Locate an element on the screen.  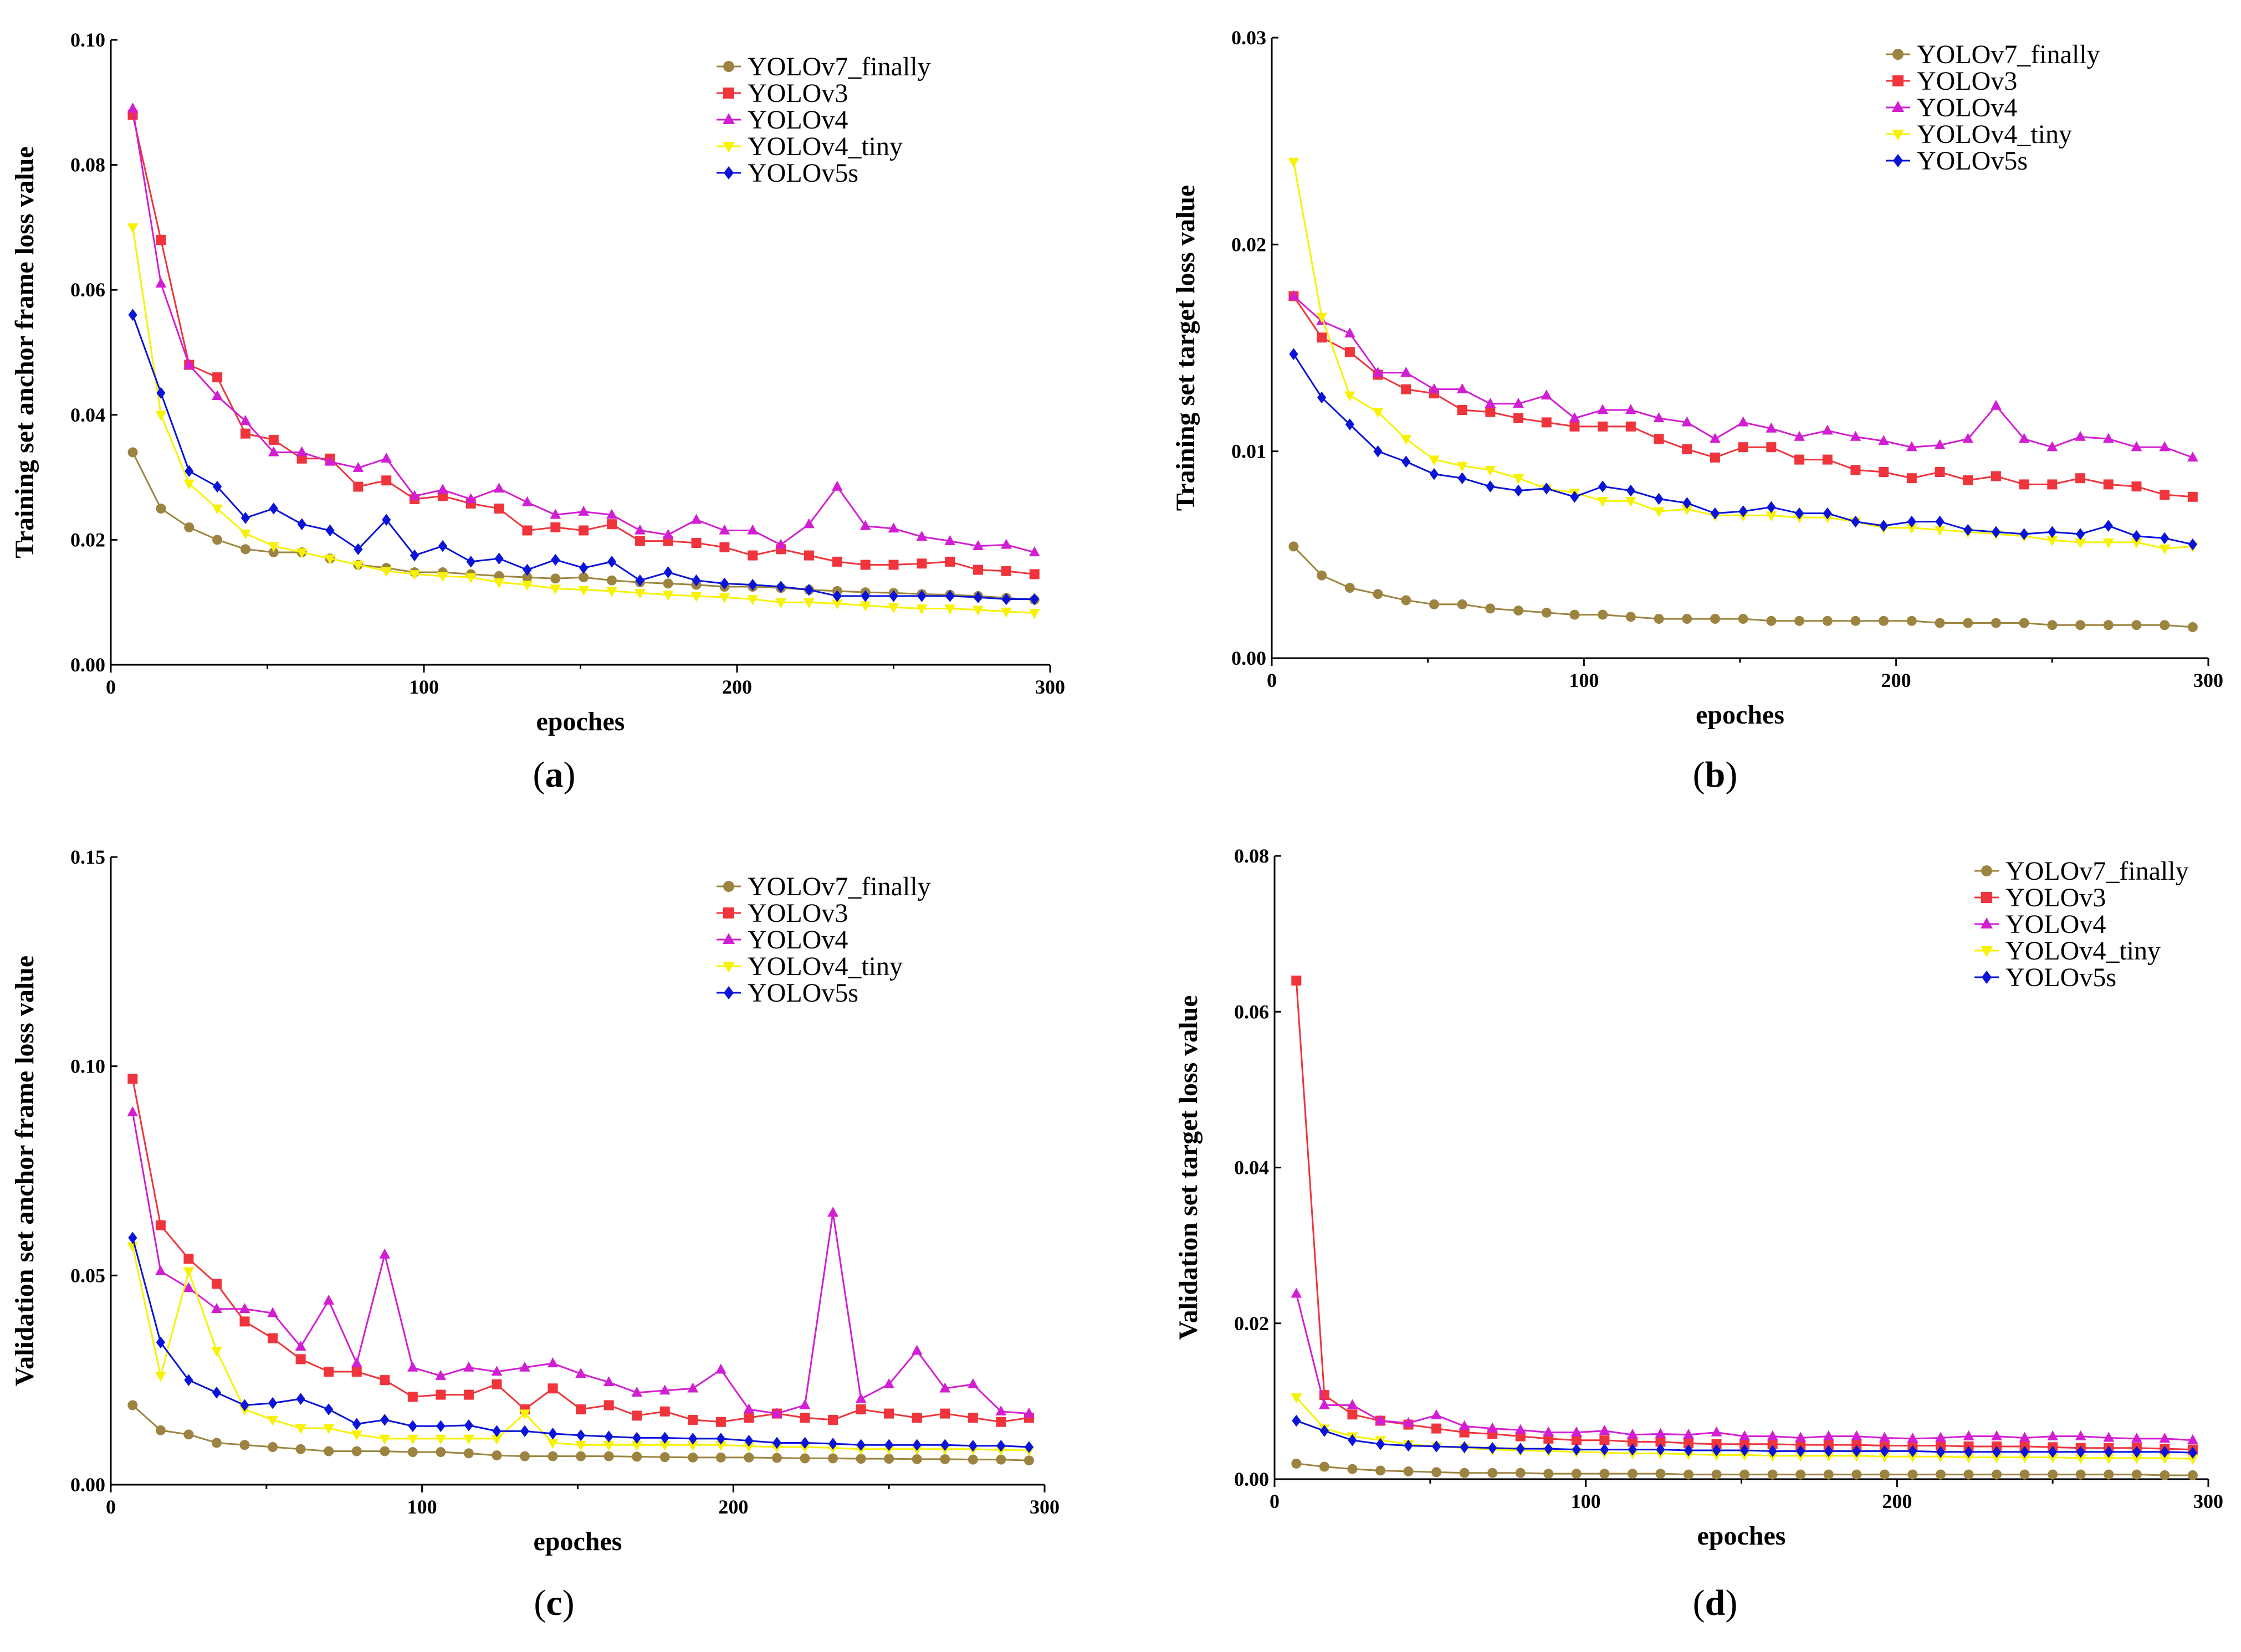
y-tick-label: 0.10 is located at coordinates (87, 40).